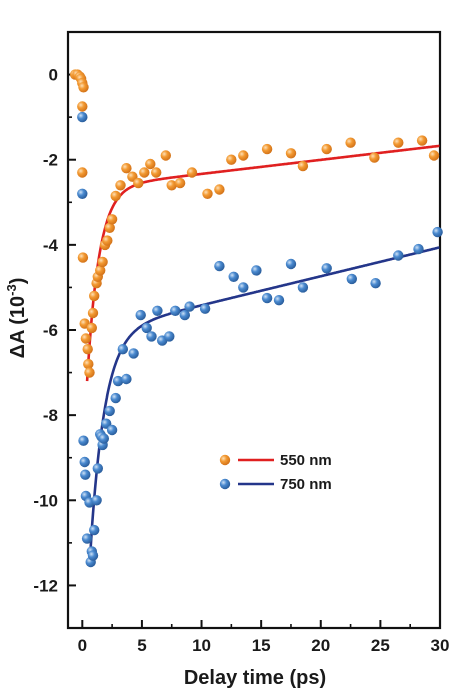 The width and height of the screenshot is (454, 695). Describe the element at coordinates (275, 472) in the screenshot. I see `legend: 550 nm 750 nm` at that location.